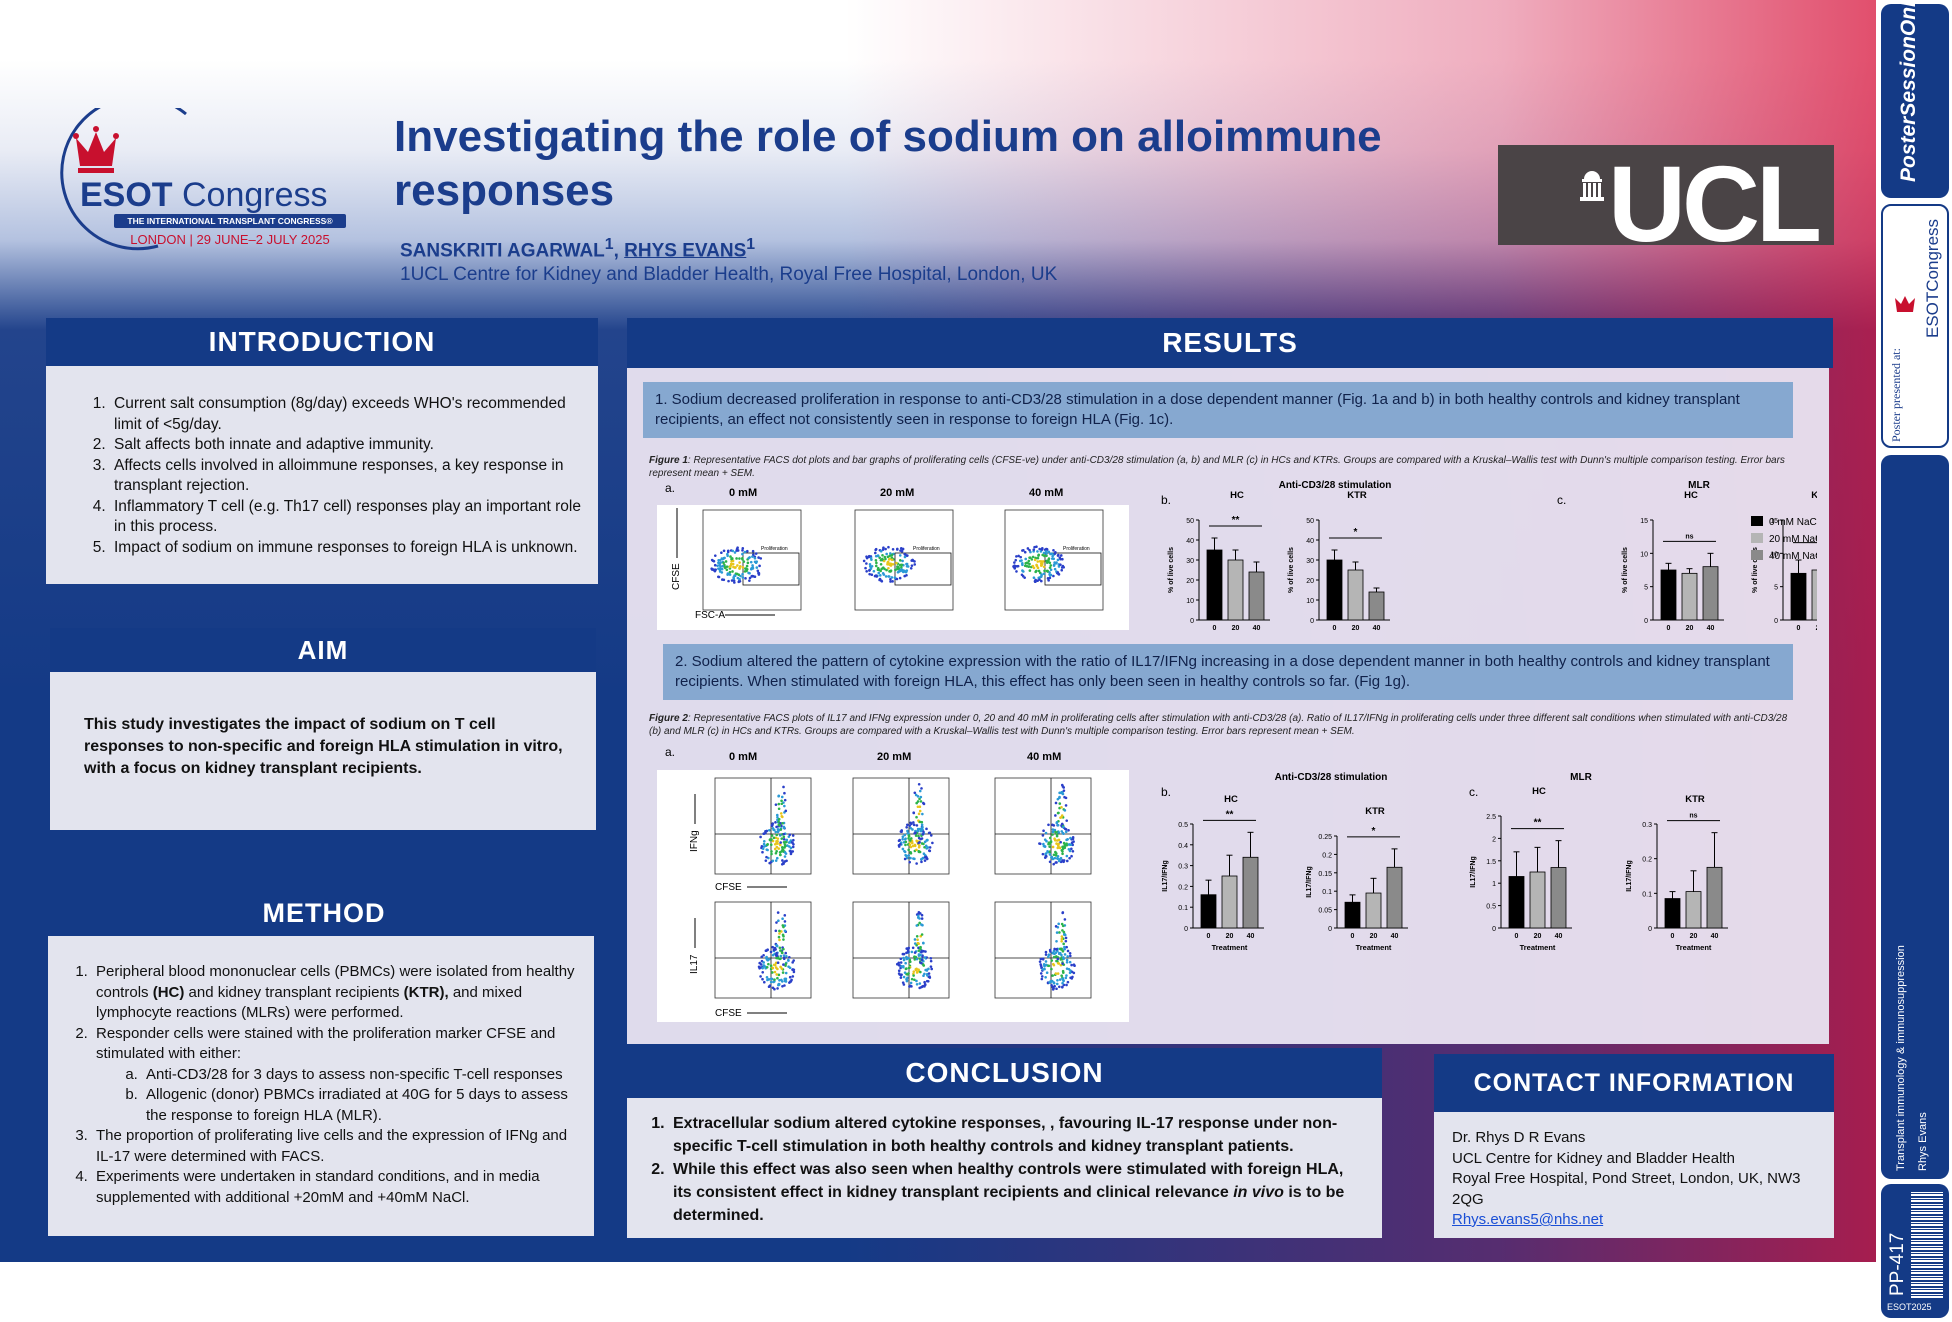  What do you see at coordinates (1644, 521) in the screenshot?
I see `tick-label: 15` at bounding box center [1644, 521].